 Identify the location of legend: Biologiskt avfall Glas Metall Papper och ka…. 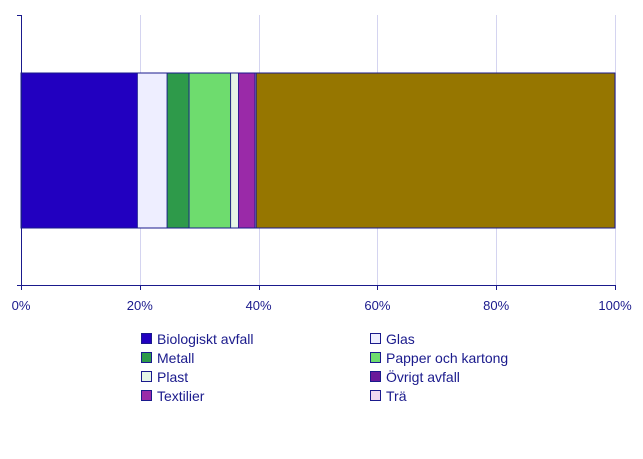
(324, 367).